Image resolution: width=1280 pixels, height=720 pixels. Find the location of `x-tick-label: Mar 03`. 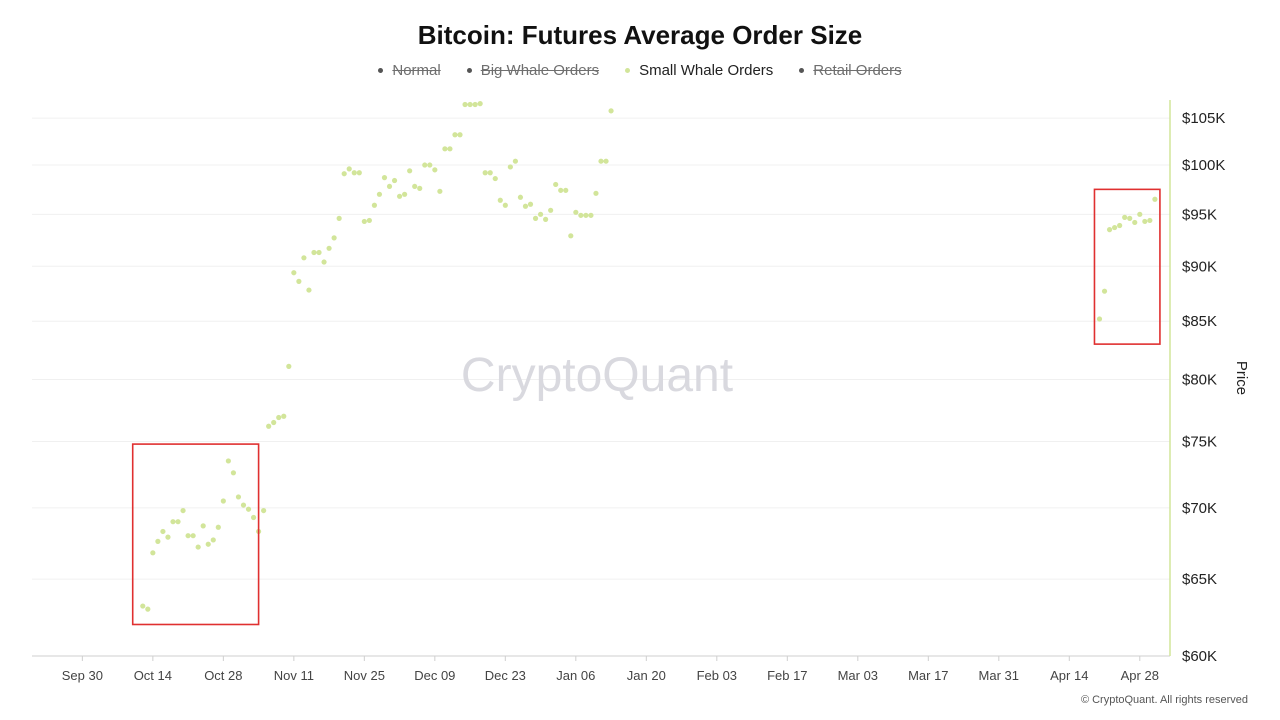

x-tick-label: Mar 03 is located at coordinates (858, 675).